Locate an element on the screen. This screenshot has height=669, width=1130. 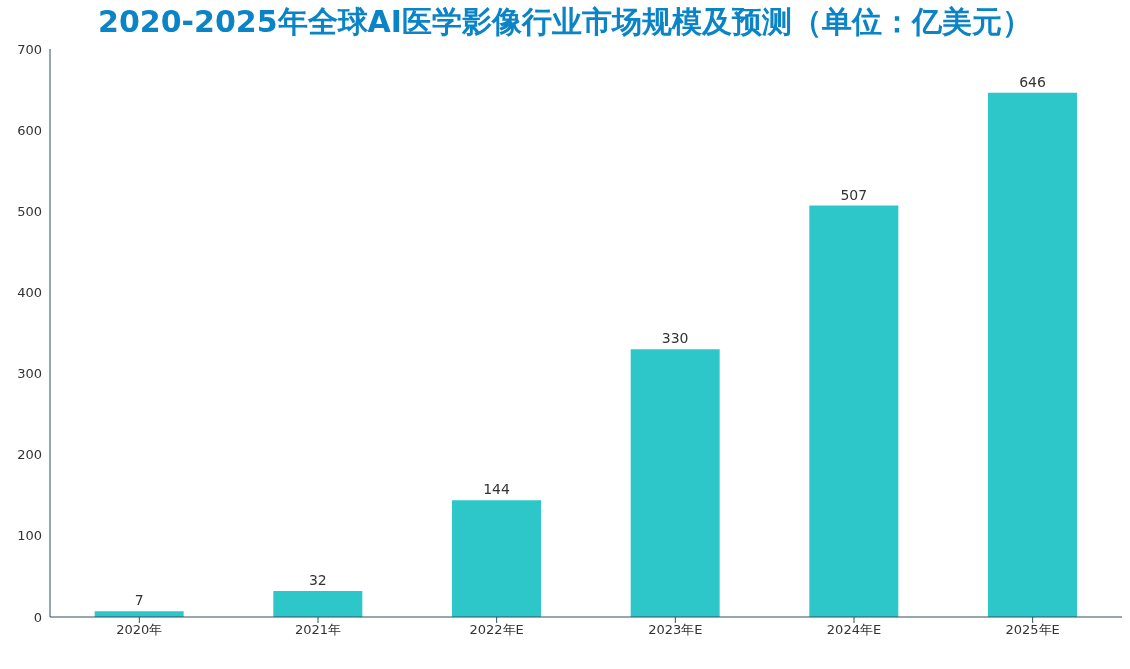
x-tick-label: 2022年E is located at coordinates (496, 630).